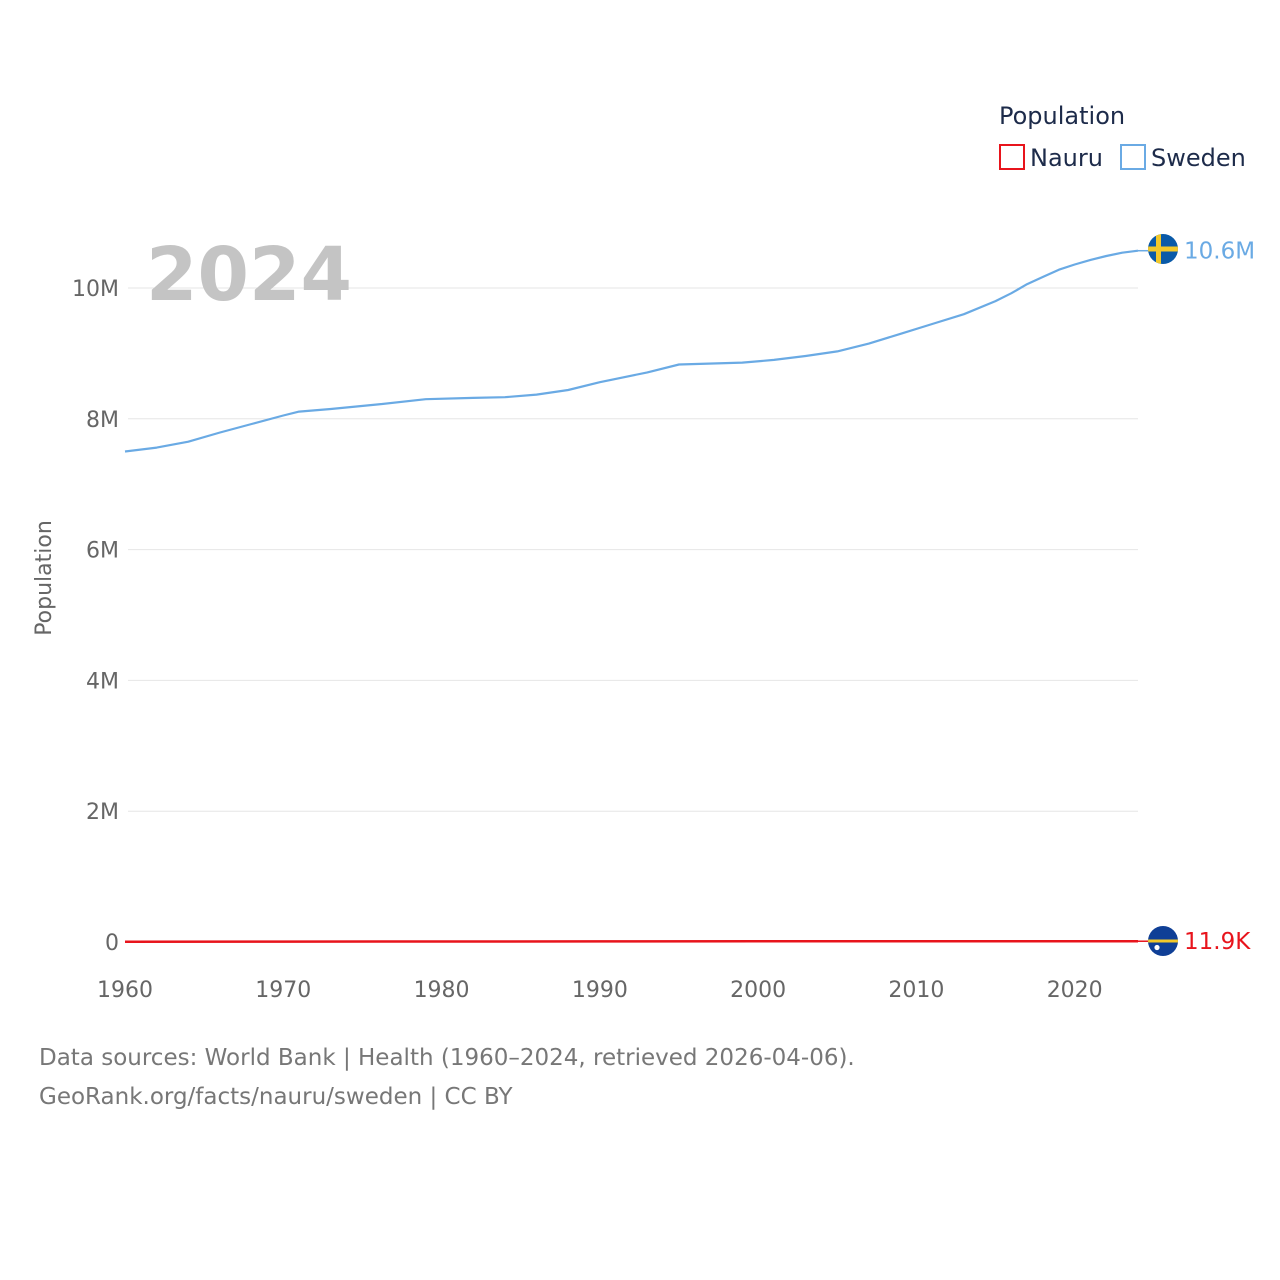 The width and height of the screenshot is (1280, 1280). I want to click on legend-label-sweden: Sweden, so click(1198, 158).